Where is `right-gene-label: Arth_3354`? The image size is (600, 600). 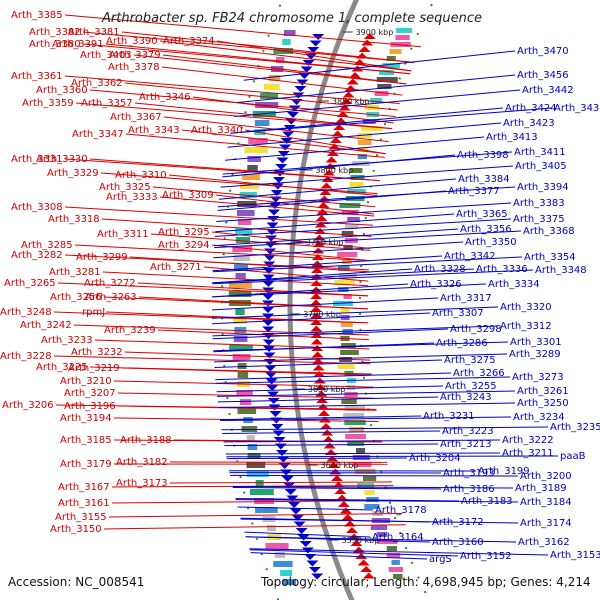
right-gene-label: Arth_3354 is located at coordinates (550, 257).